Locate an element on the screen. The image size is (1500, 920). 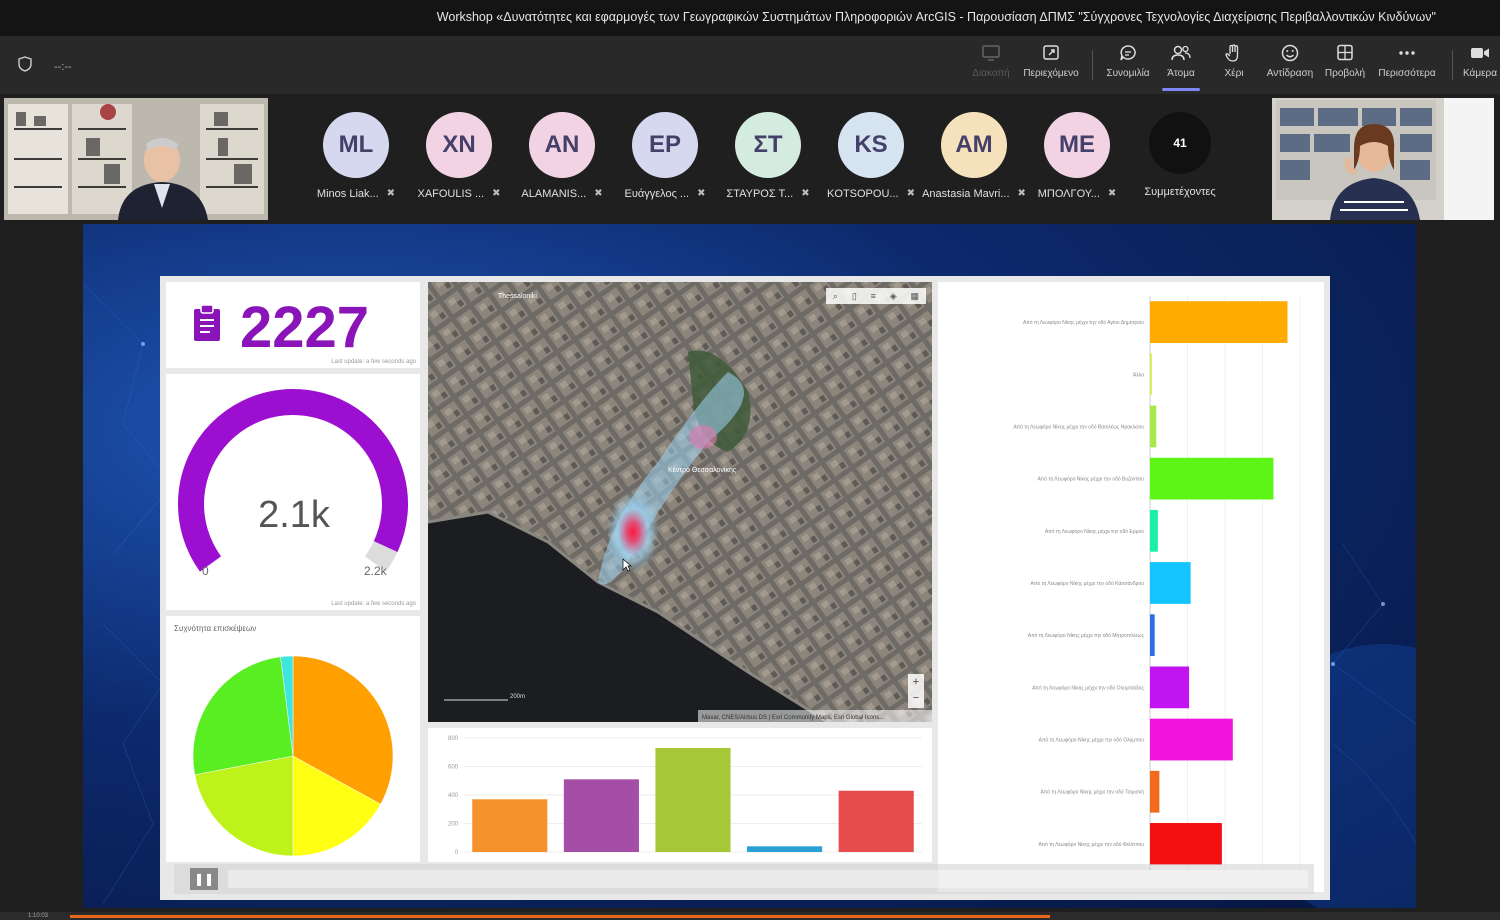
column-chart: 800 600 400 200 0 is located at coordinates (685, 796).